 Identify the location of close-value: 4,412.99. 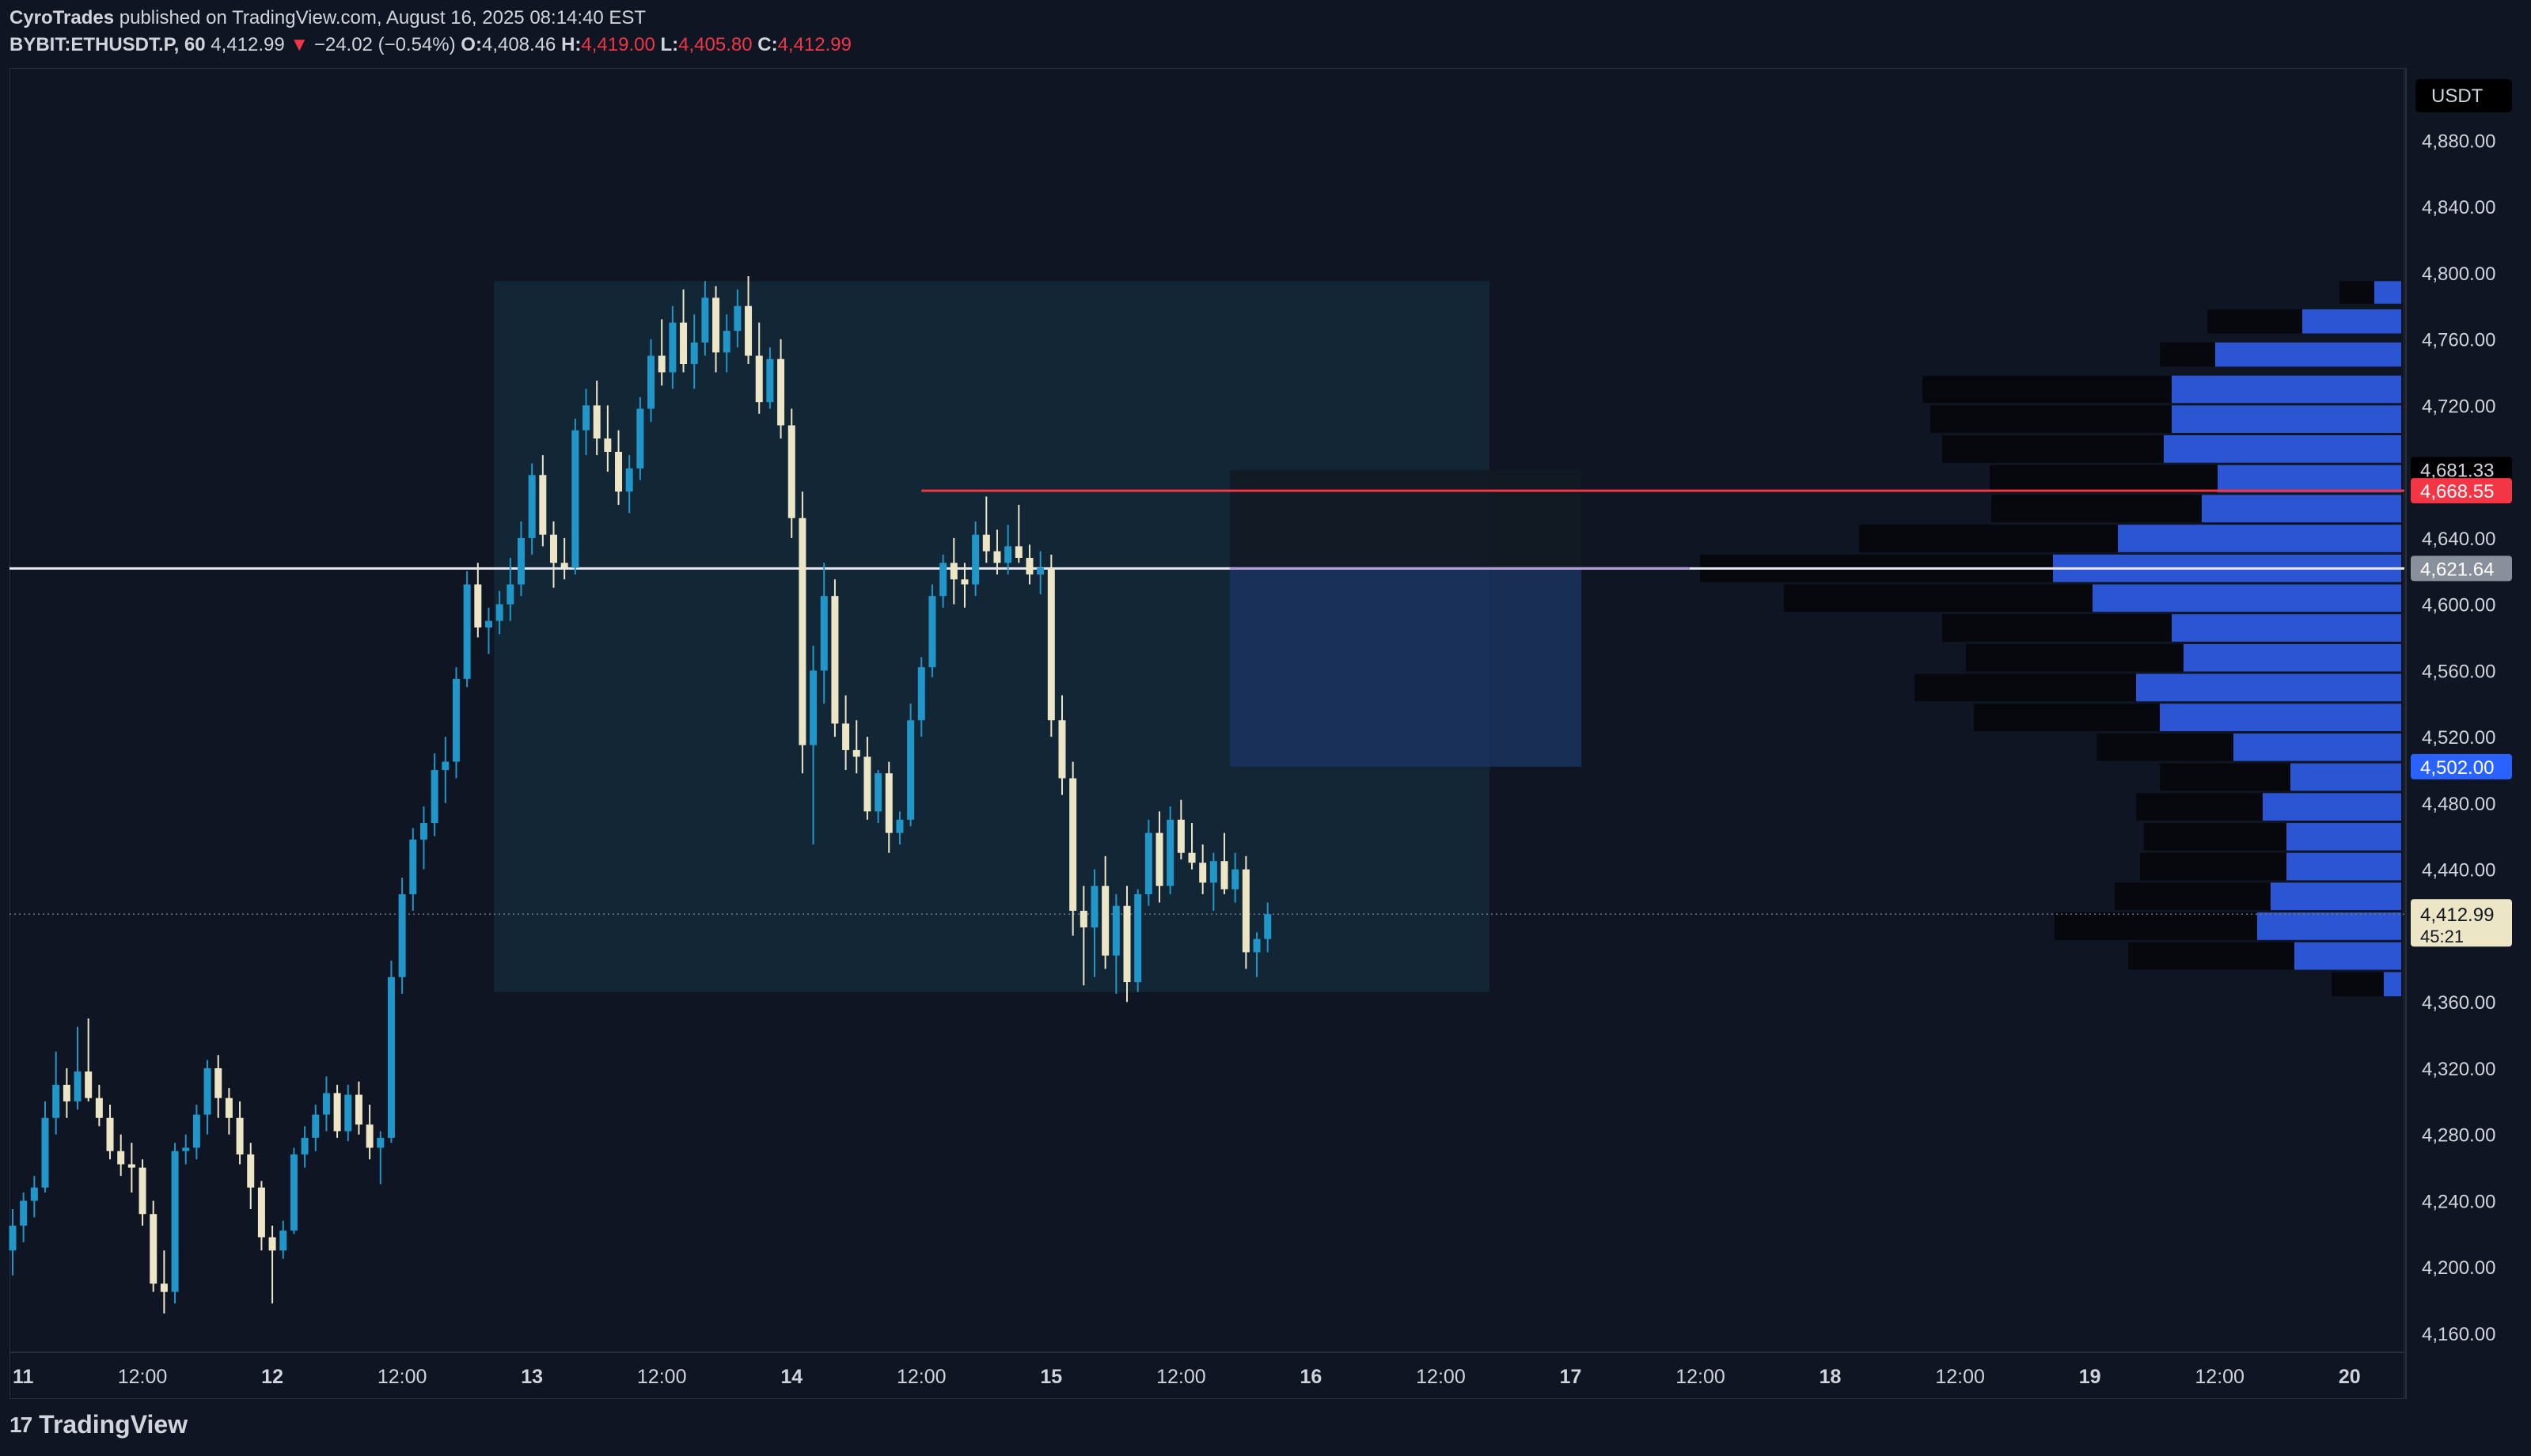
(814, 44).